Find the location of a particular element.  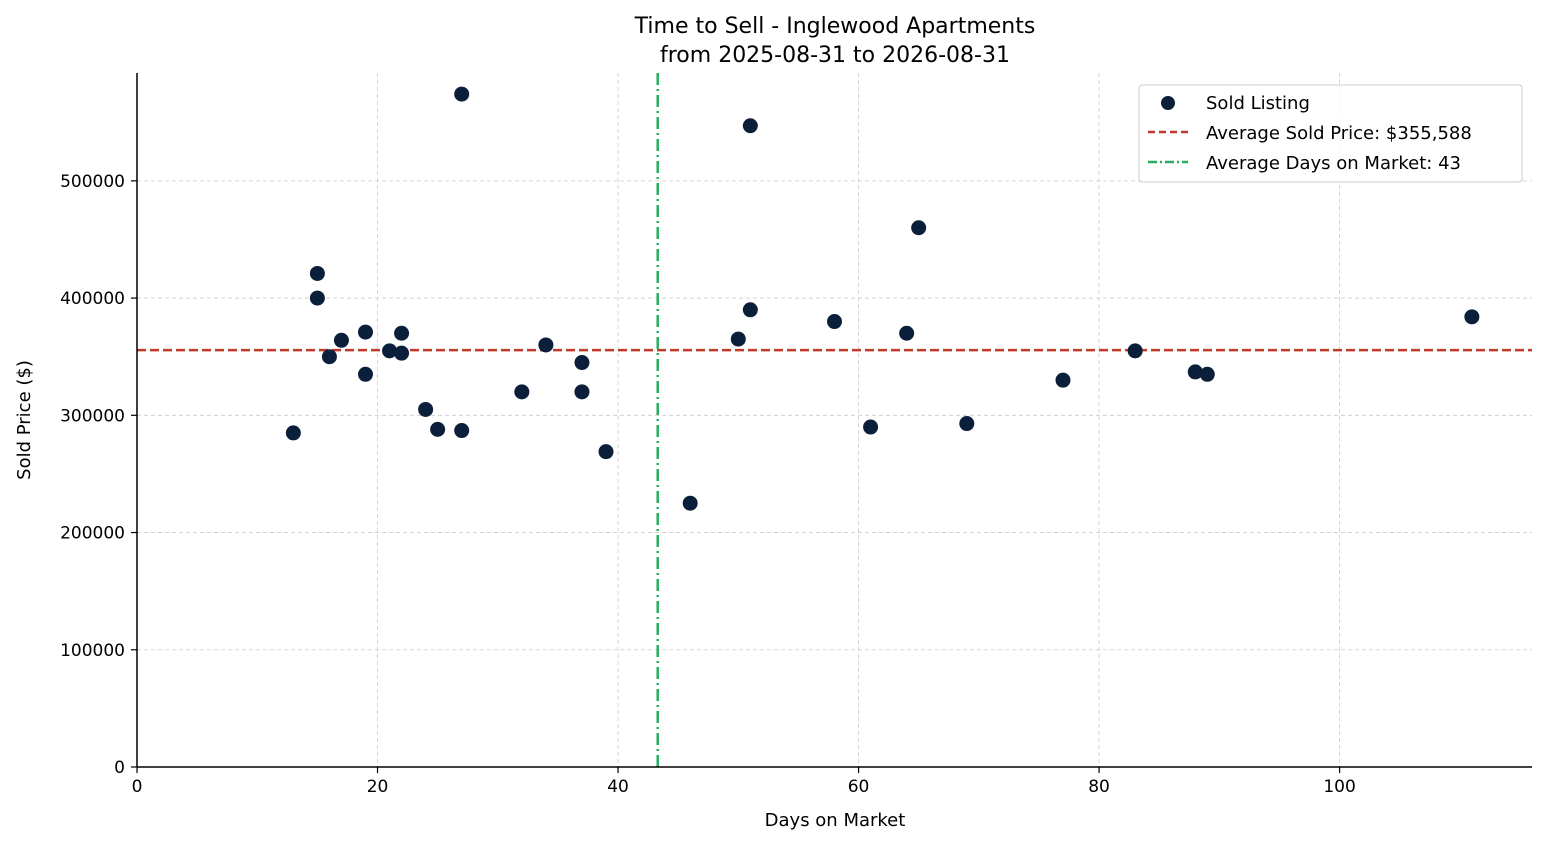

x-axis-label: Days on Market is located at coordinates (835, 820).